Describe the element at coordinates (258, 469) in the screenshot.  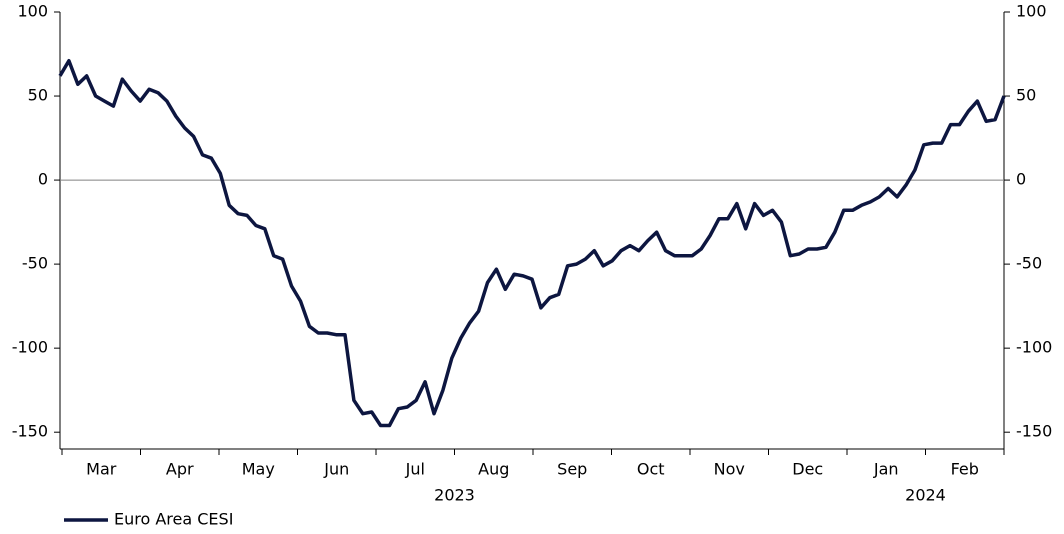
I see `x-tick-label: May` at that location.